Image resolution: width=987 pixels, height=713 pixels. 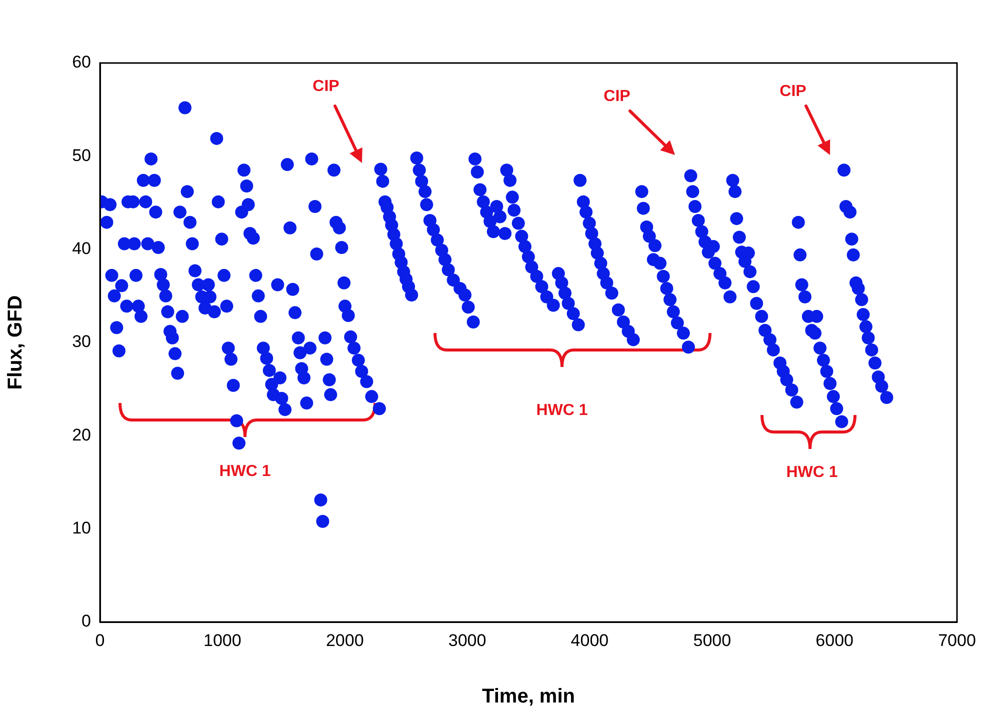 I want to click on x-tick-label: 2000, so click(x=345, y=640).